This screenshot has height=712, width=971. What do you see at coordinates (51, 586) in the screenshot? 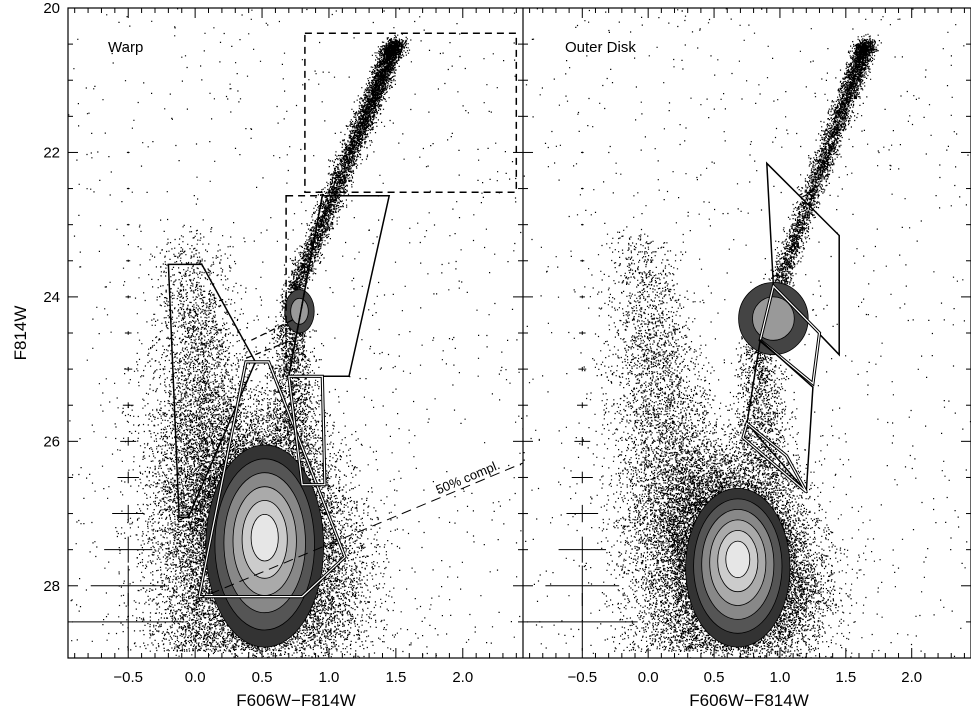
I see `y-tick-label: 28` at bounding box center [51, 586].